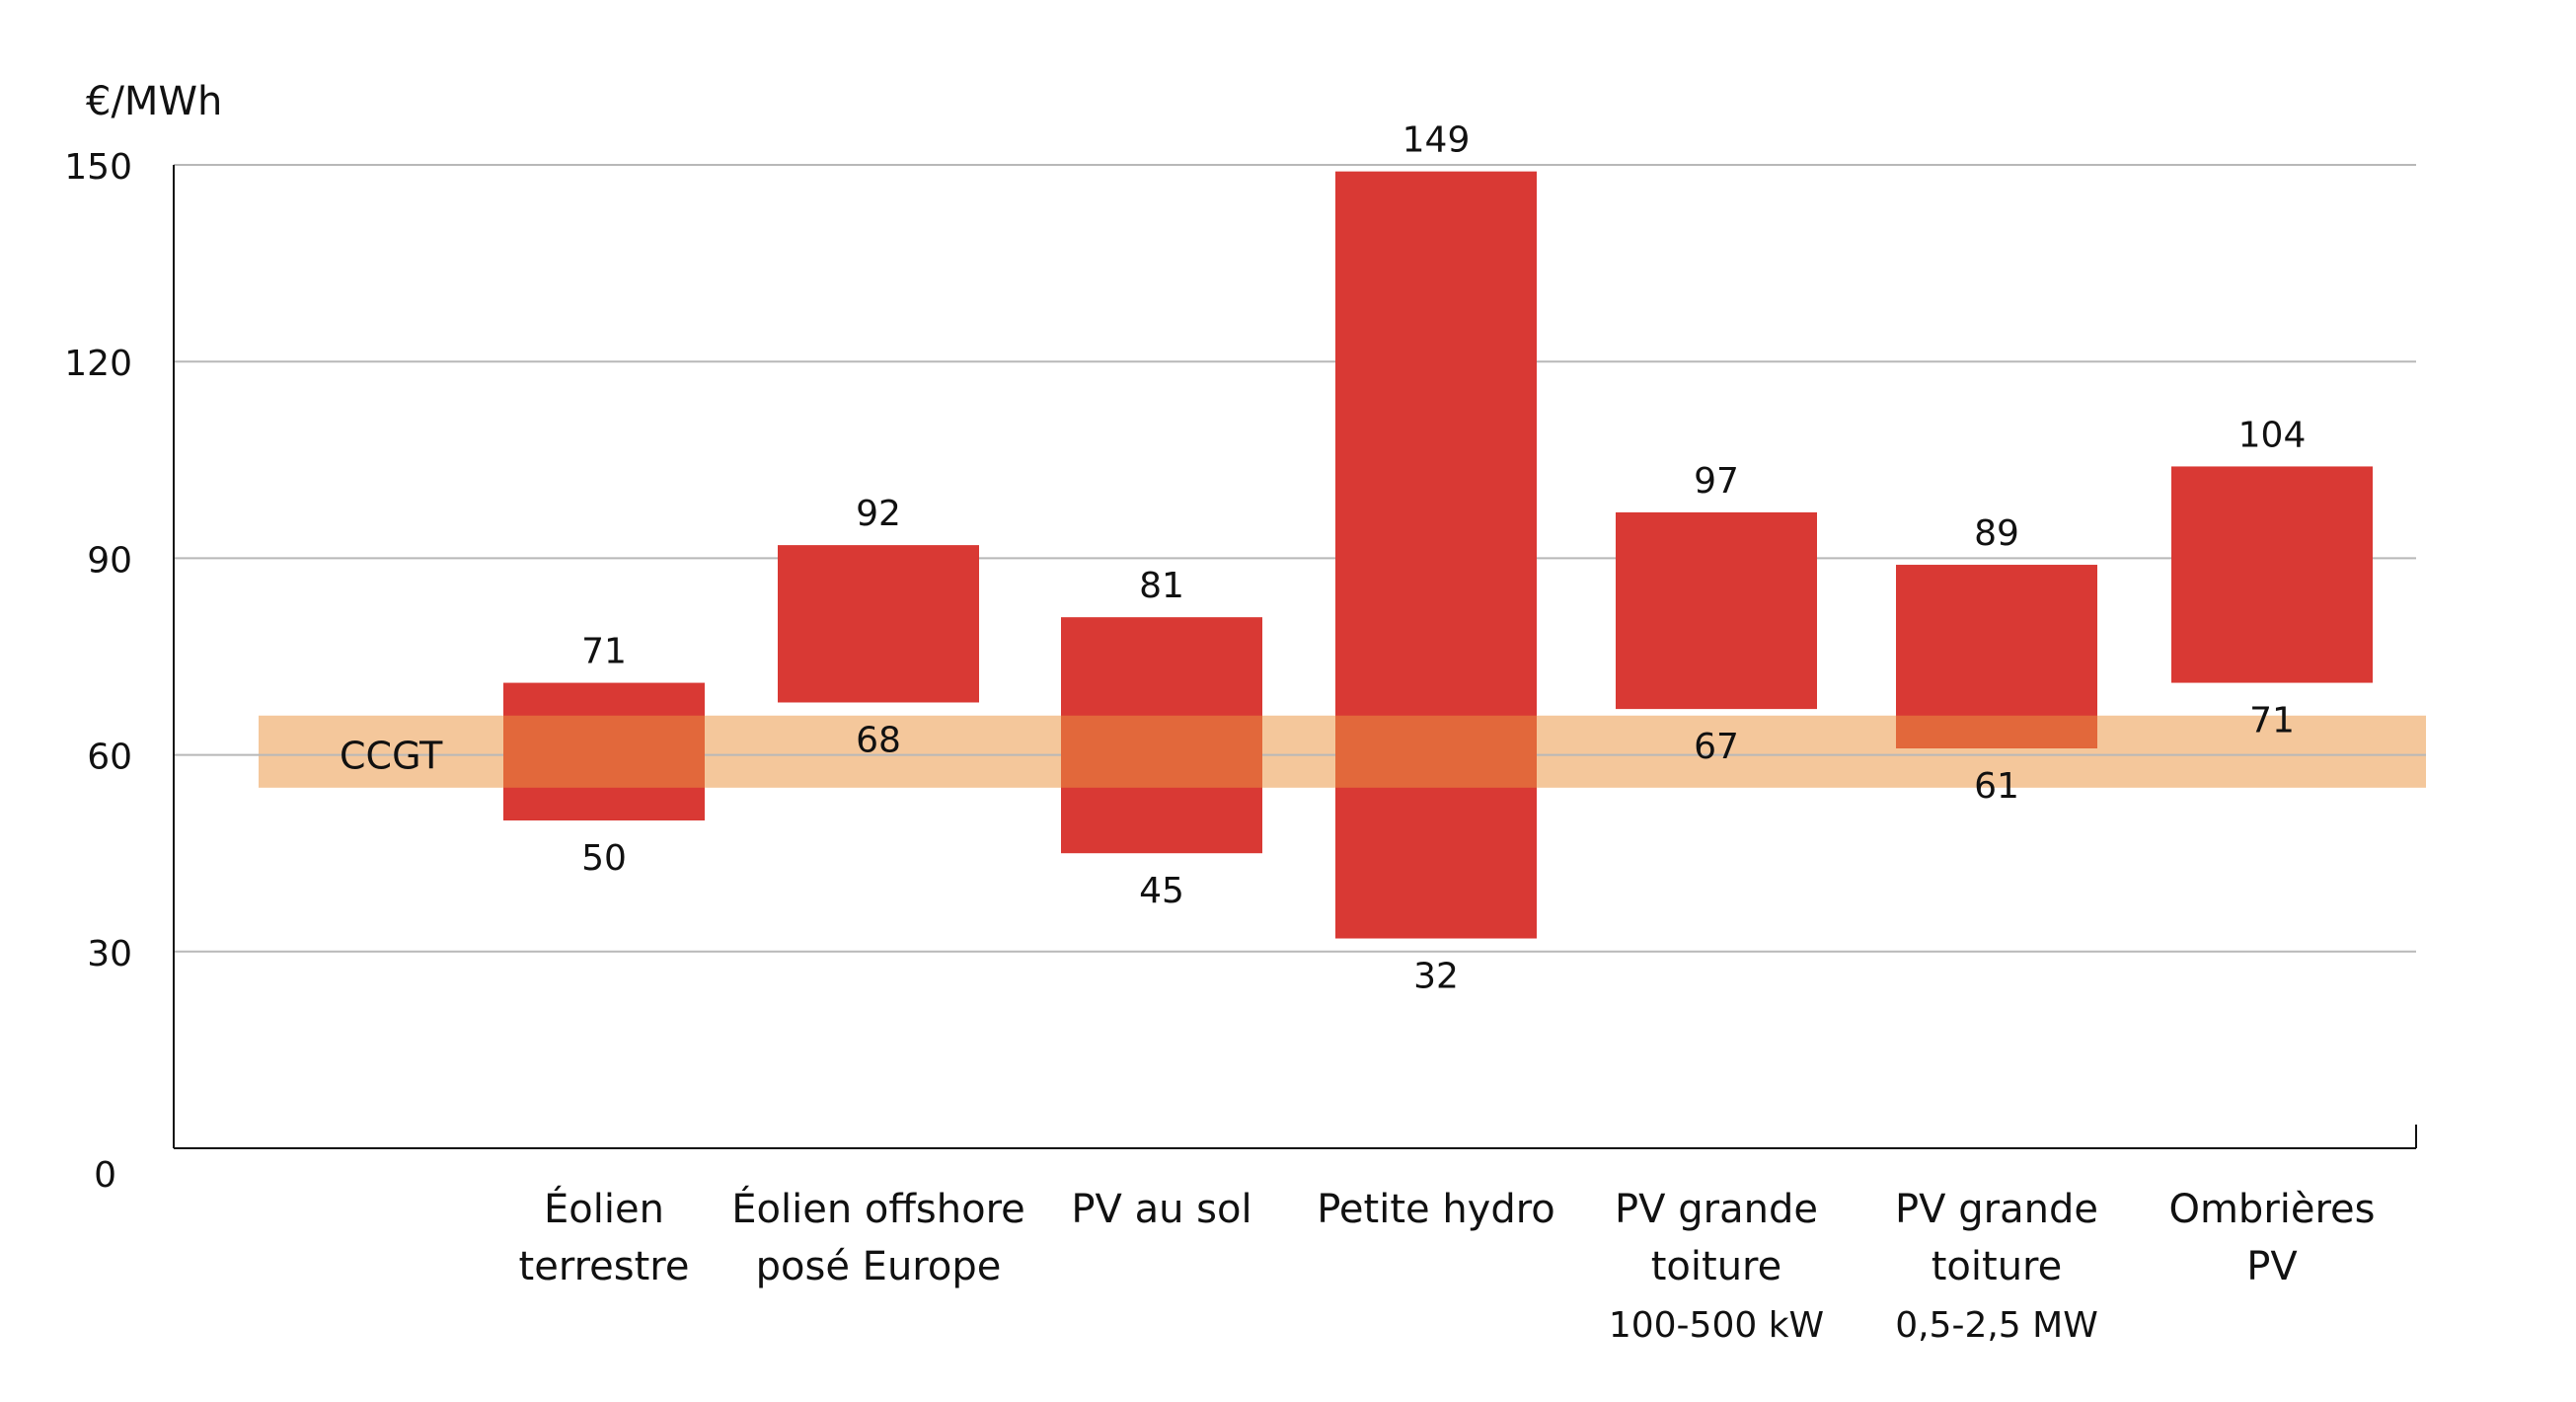 Image resolution: width=2576 pixels, height=1402 pixels. What do you see at coordinates (110, 758) in the screenshot?
I see `y-tick-label: 60` at bounding box center [110, 758].